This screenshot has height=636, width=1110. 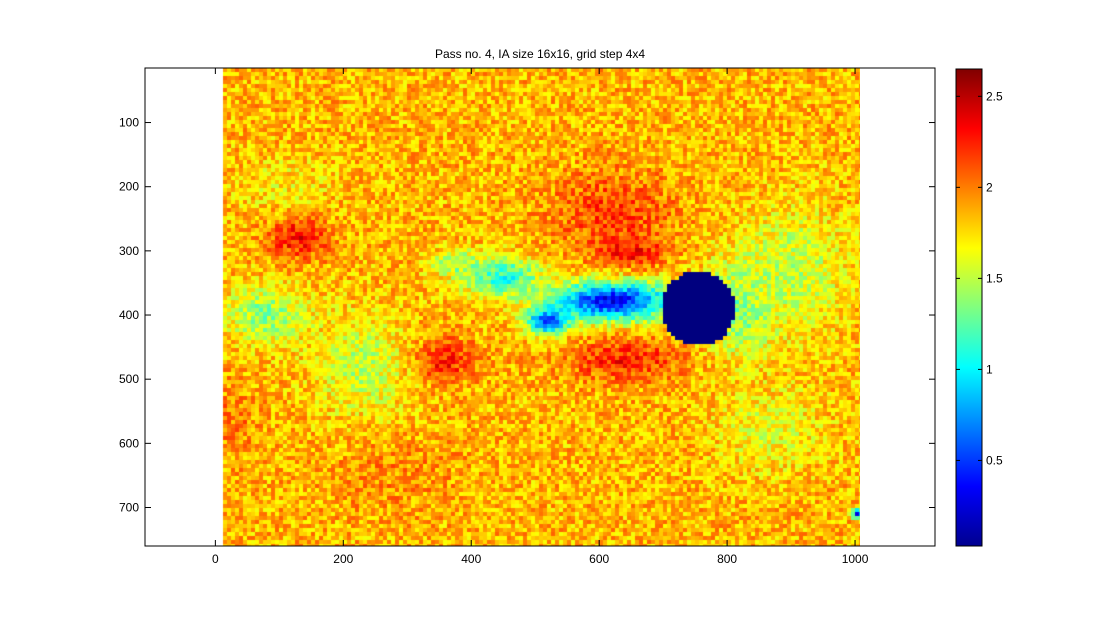 I want to click on y-tick-label: 300, so click(x=129, y=251).